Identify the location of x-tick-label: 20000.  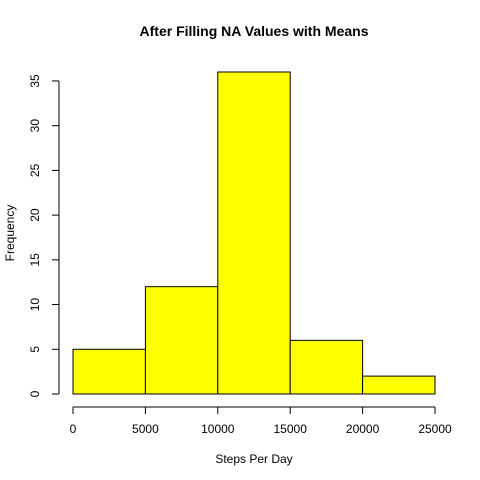
(363, 429).